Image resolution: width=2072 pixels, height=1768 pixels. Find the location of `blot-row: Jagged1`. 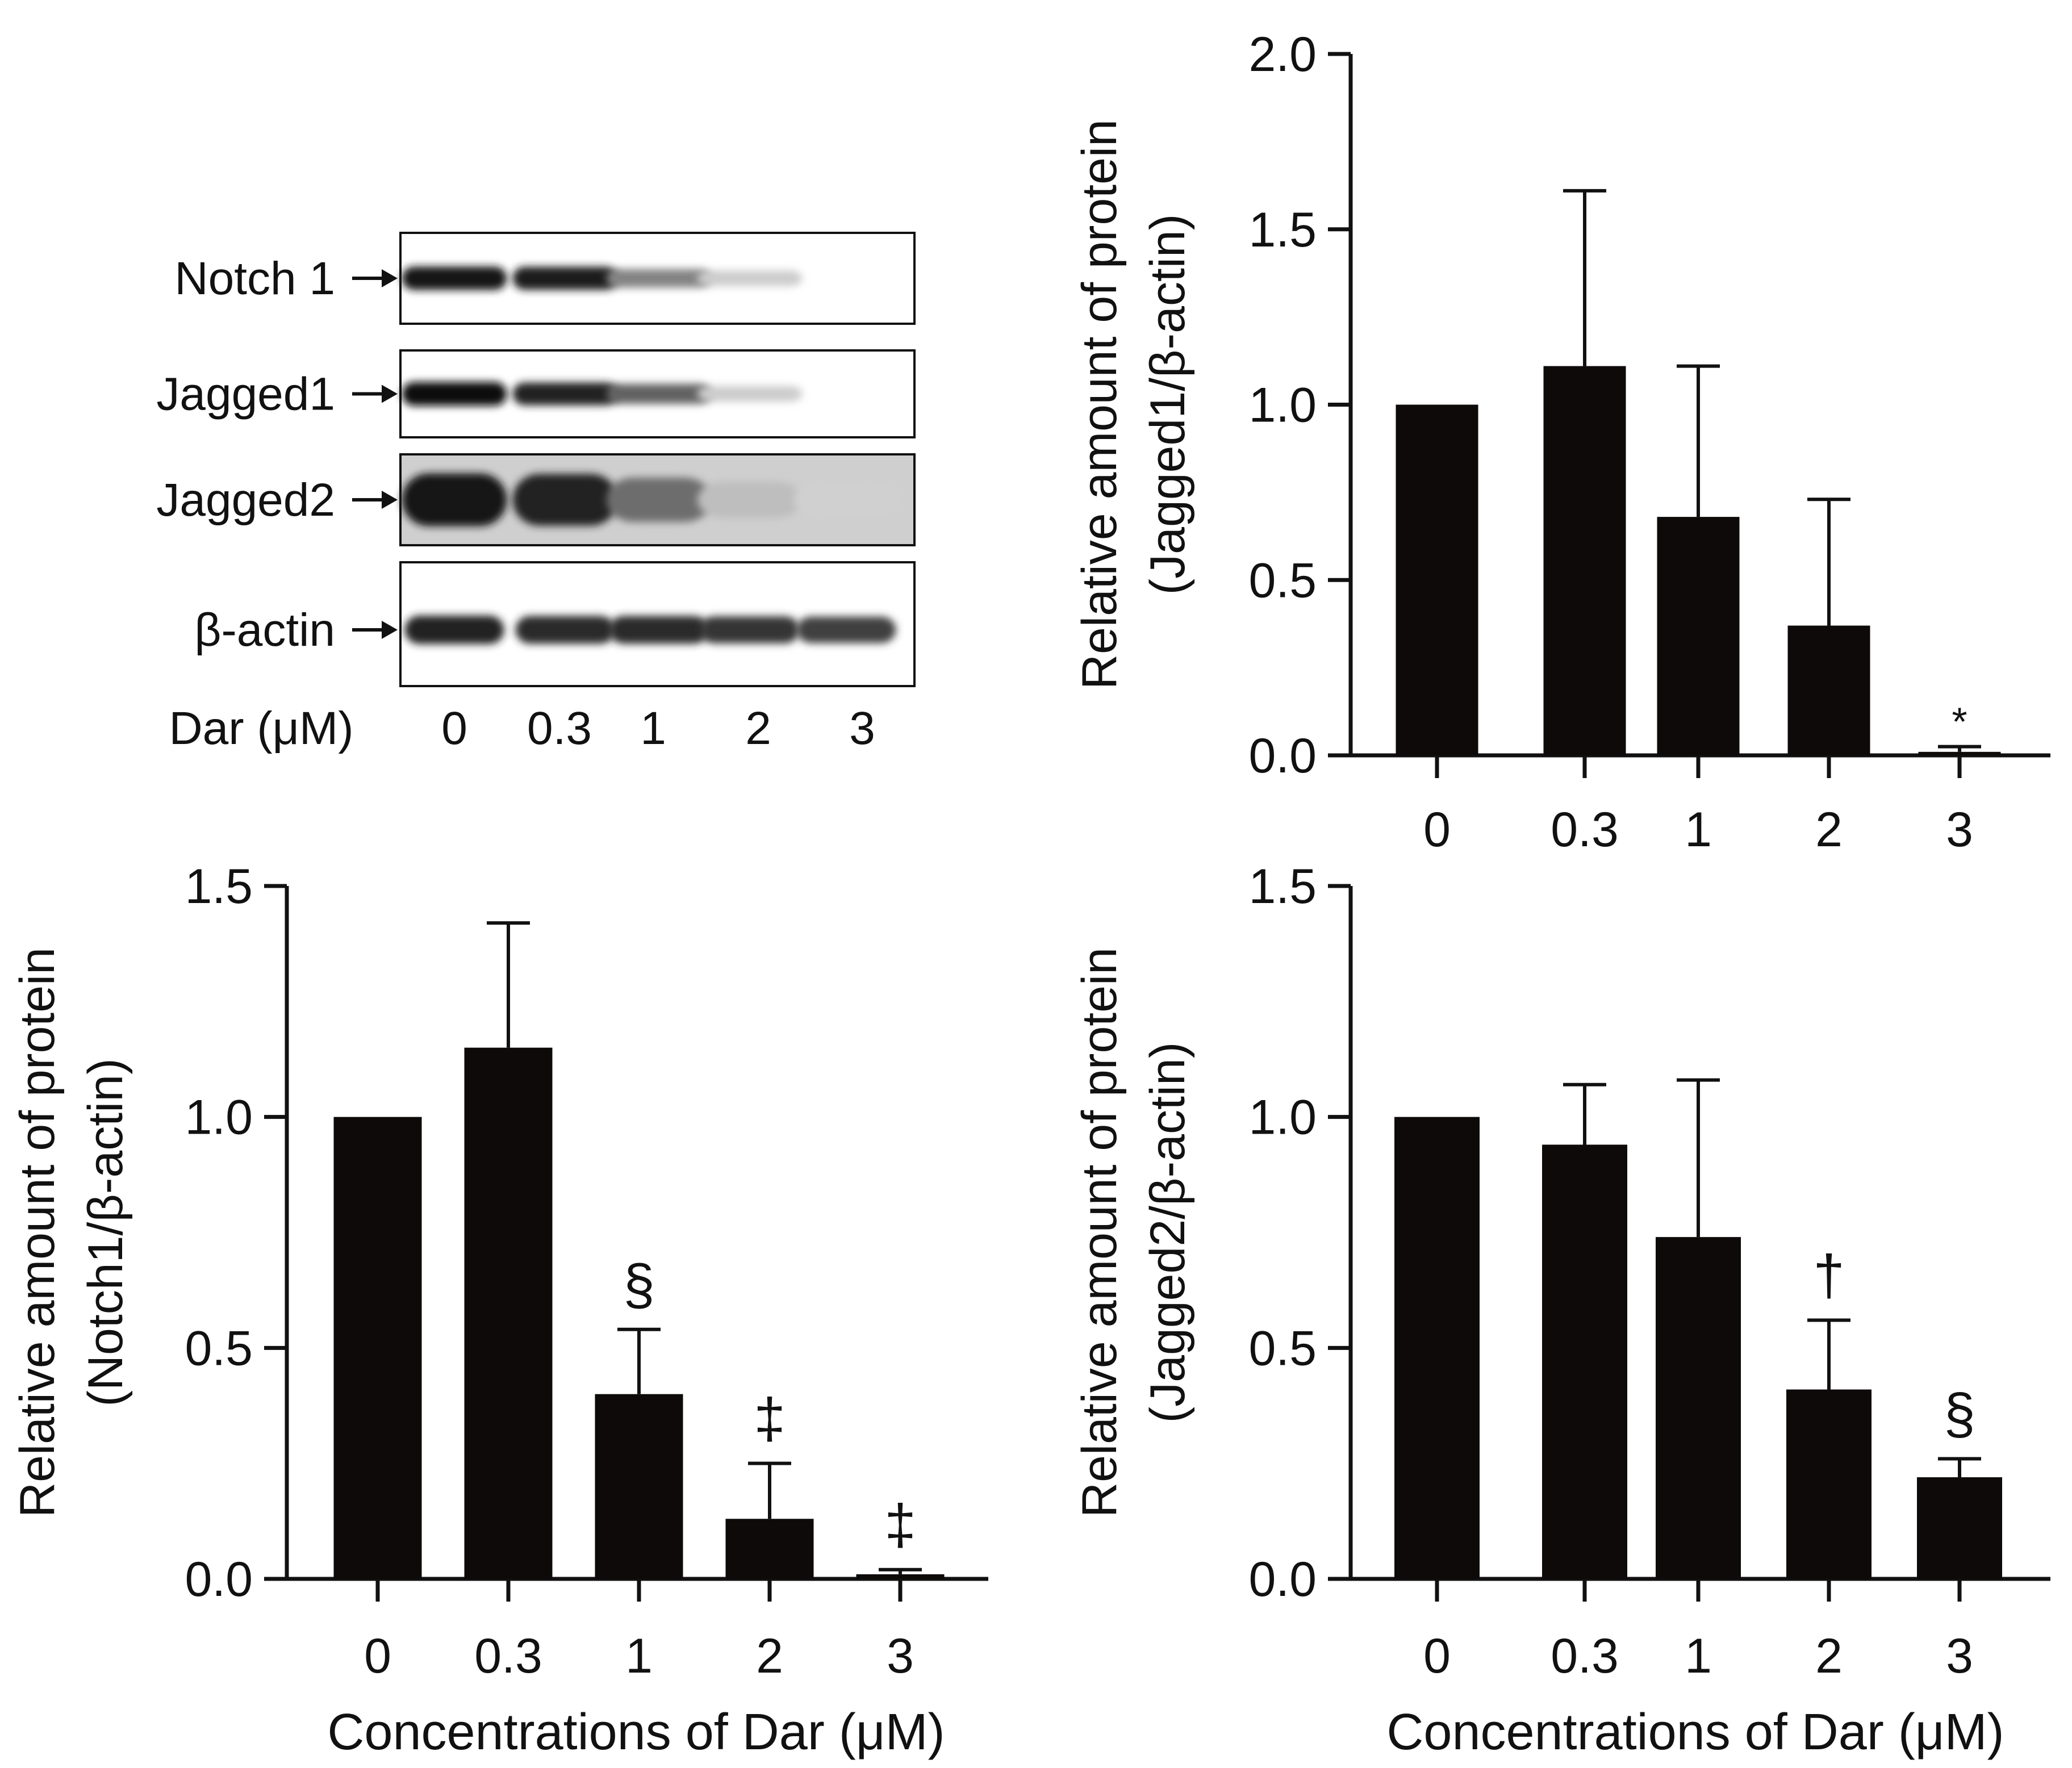

blot-row: Jagged1 is located at coordinates (536, 393).